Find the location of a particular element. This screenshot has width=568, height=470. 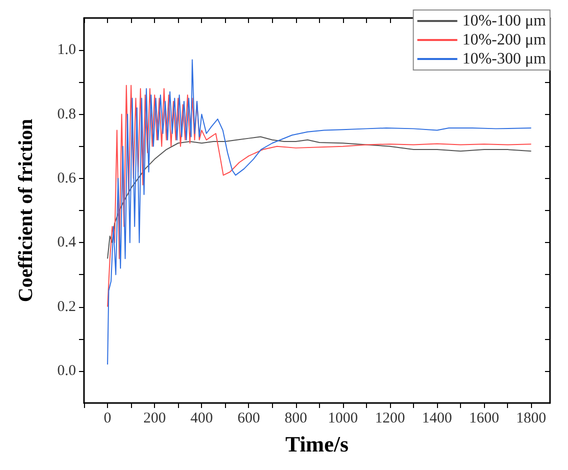

x-tick-label: 400 is located at coordinates (201, 418).